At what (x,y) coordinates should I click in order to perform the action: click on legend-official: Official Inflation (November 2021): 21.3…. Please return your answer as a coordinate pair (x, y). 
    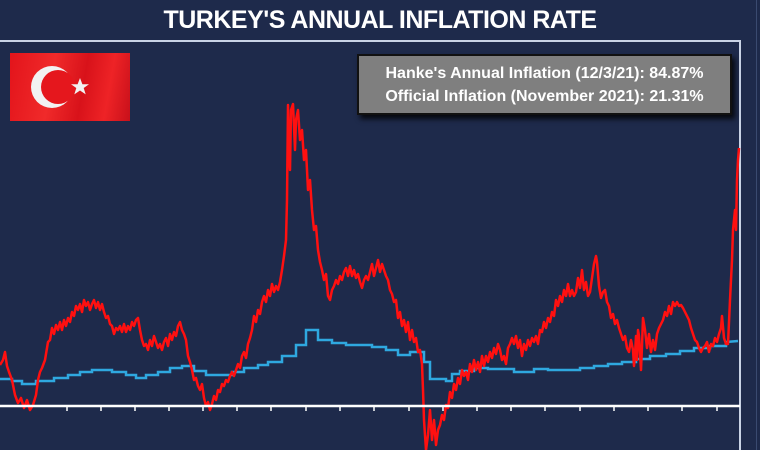
    Looking at the image, I should click on (544, 96).